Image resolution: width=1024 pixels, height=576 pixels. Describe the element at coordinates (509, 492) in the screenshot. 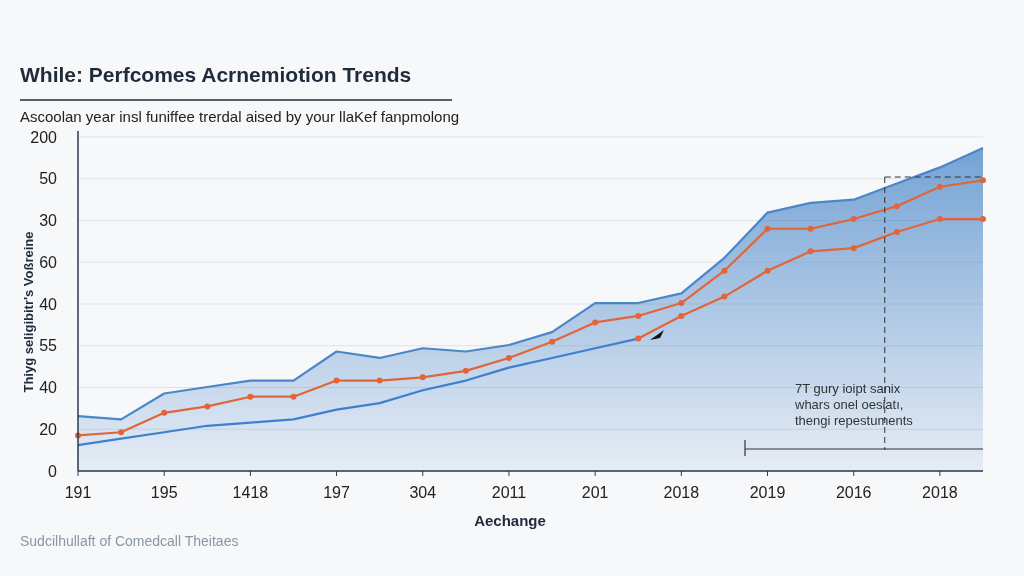

I see `x-tick-label: 2011` at that location.